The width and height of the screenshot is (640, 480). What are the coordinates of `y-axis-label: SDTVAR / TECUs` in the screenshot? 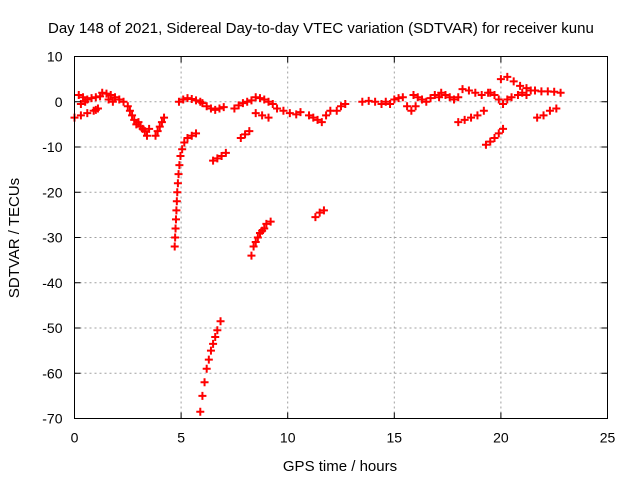 It's located at (14, 238).